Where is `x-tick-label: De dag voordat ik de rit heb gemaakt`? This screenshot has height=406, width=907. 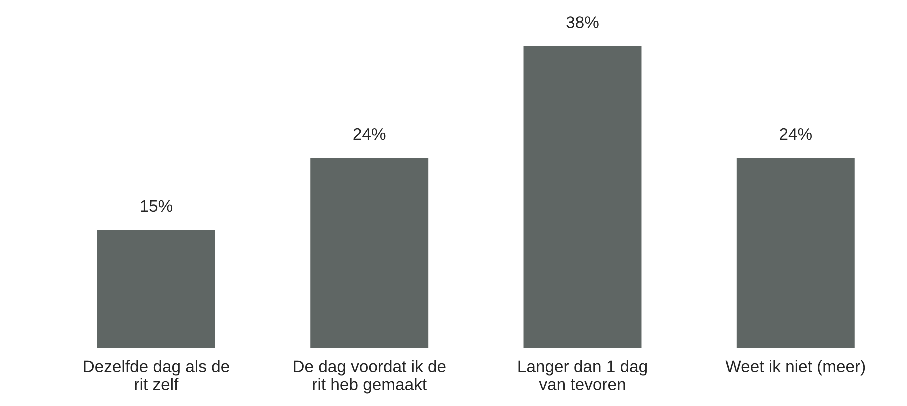 x-tick-label: De dag voordat ik de rit heb gemaakt is located at coordinates (370, 377).